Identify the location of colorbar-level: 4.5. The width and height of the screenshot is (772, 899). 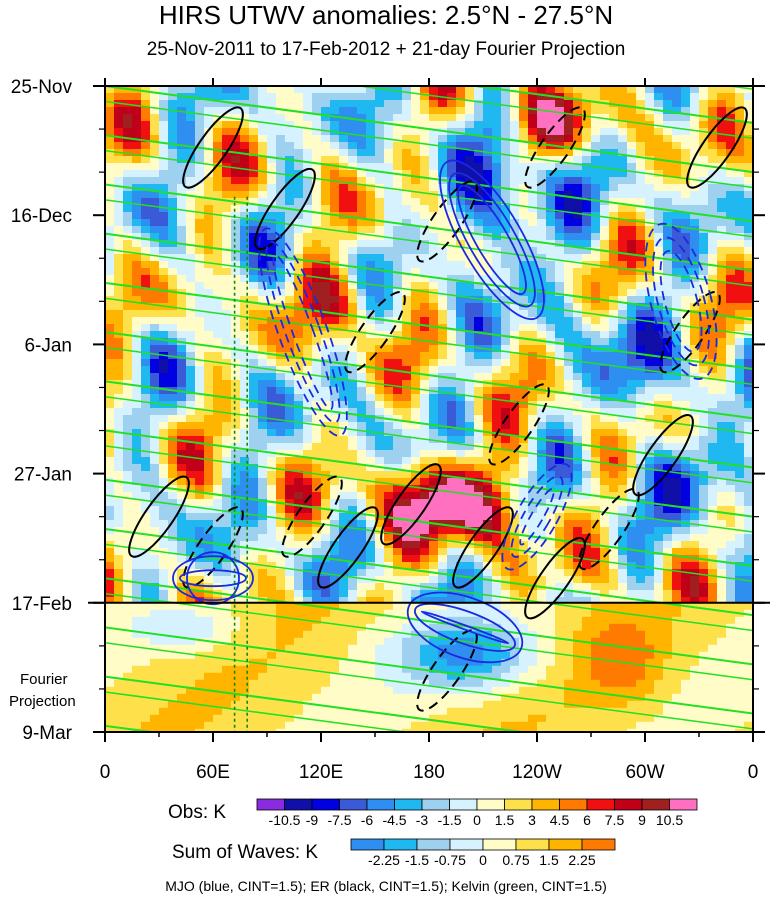
(560, 820).